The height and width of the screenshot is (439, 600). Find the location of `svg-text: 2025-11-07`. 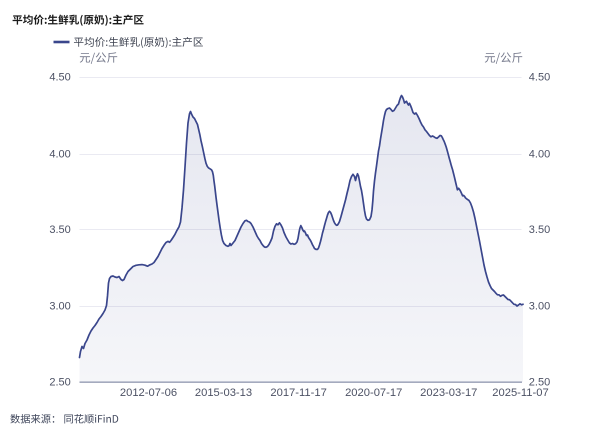

svg-text: 2025-11-07 is located at coordinates (520, 393).